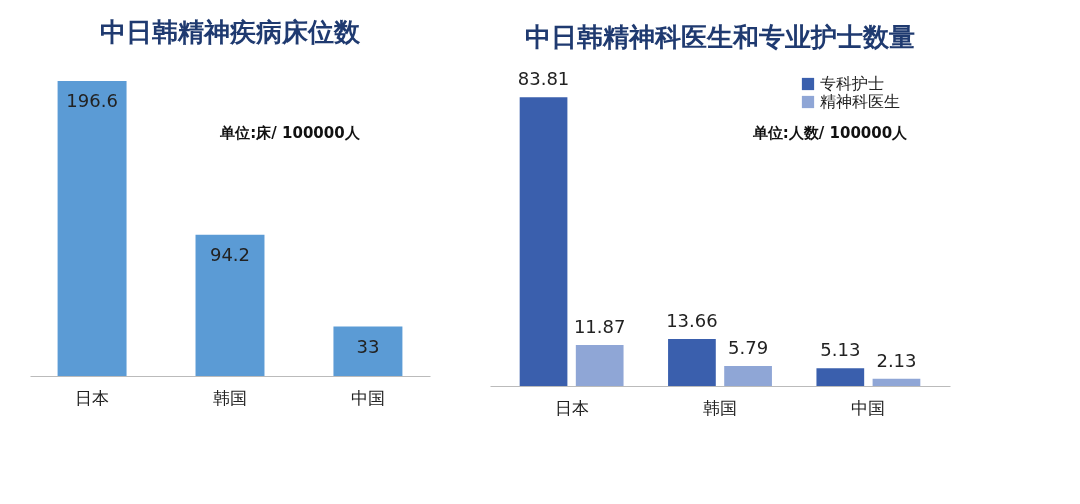 Image resolution: width=1080 pixels, height=504 pixels. What do you see at coordinates (830, 133) in the screenshot?
I see `annotation: 单位:人数/ 100000人` at bounding box center [830, 133].